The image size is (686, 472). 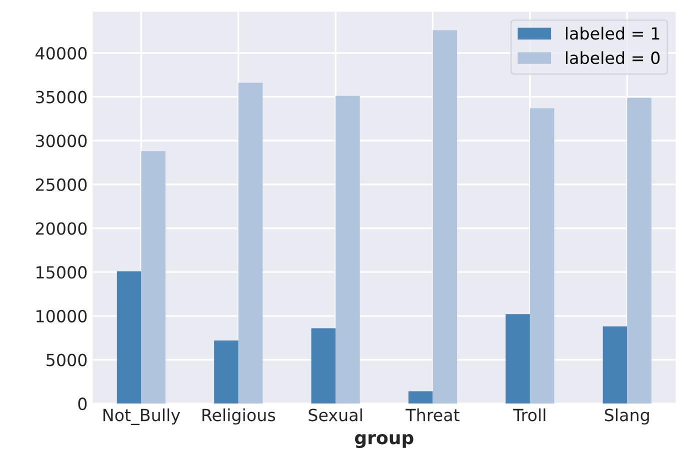 What do you see at coordinates (61, 228) in the screenshot?
I see `y-tick-label: 20000` at bounding box center [61, 228].